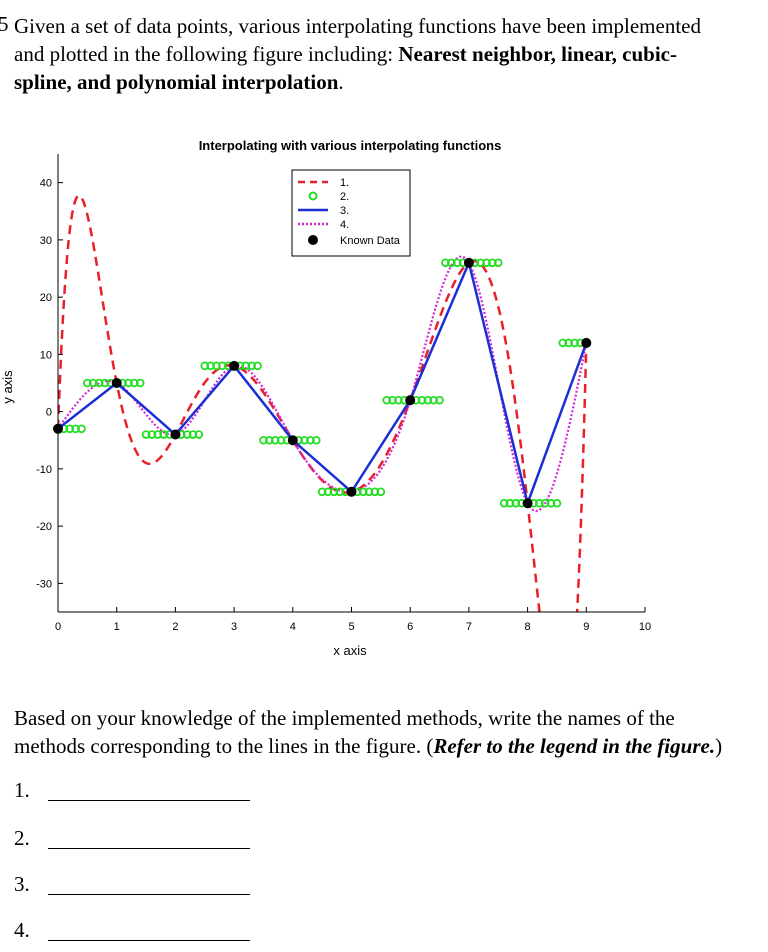 This screenshot has height=952, width=768. I want to click on instruction-end: ), so click(719, 746).